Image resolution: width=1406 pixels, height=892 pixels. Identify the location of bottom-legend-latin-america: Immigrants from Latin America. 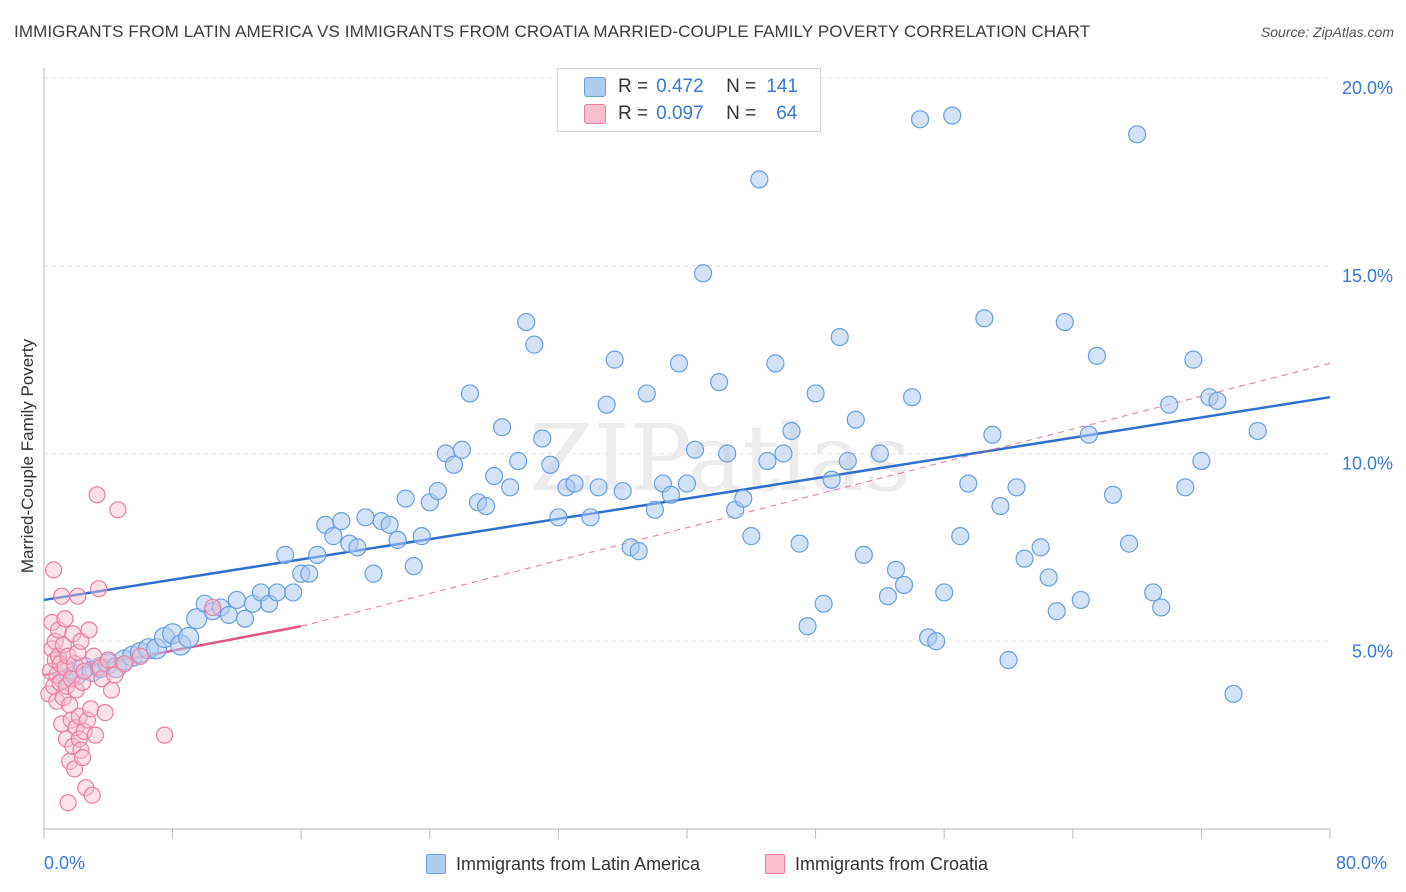
(563, 864).